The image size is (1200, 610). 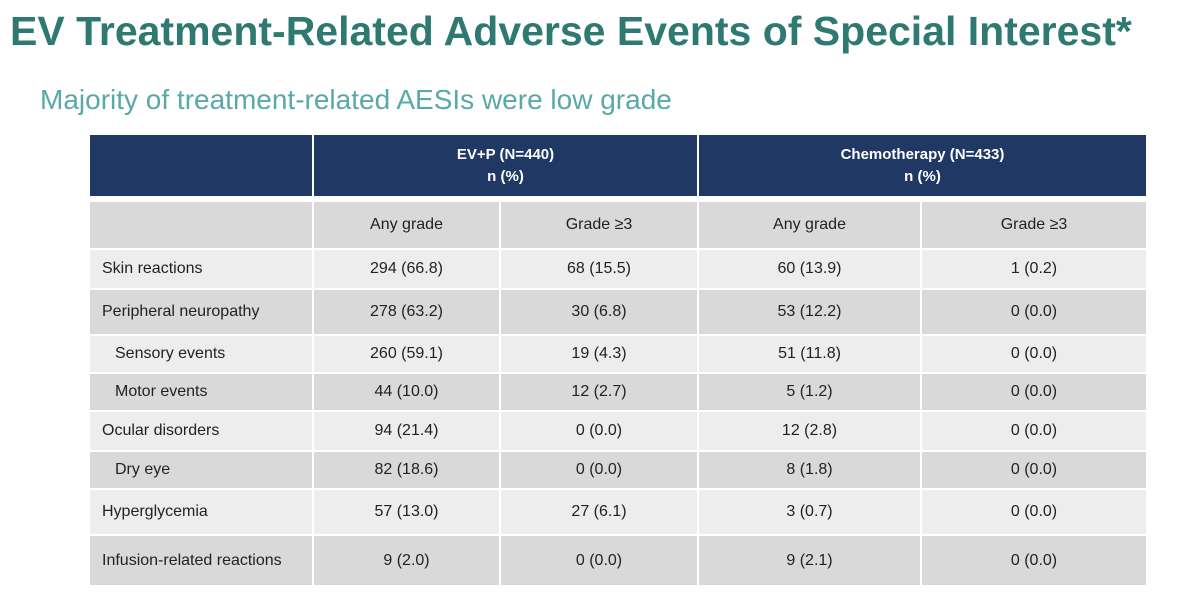 I want to click on table-cell: 260 (59.1), so click(x=406, y=353).